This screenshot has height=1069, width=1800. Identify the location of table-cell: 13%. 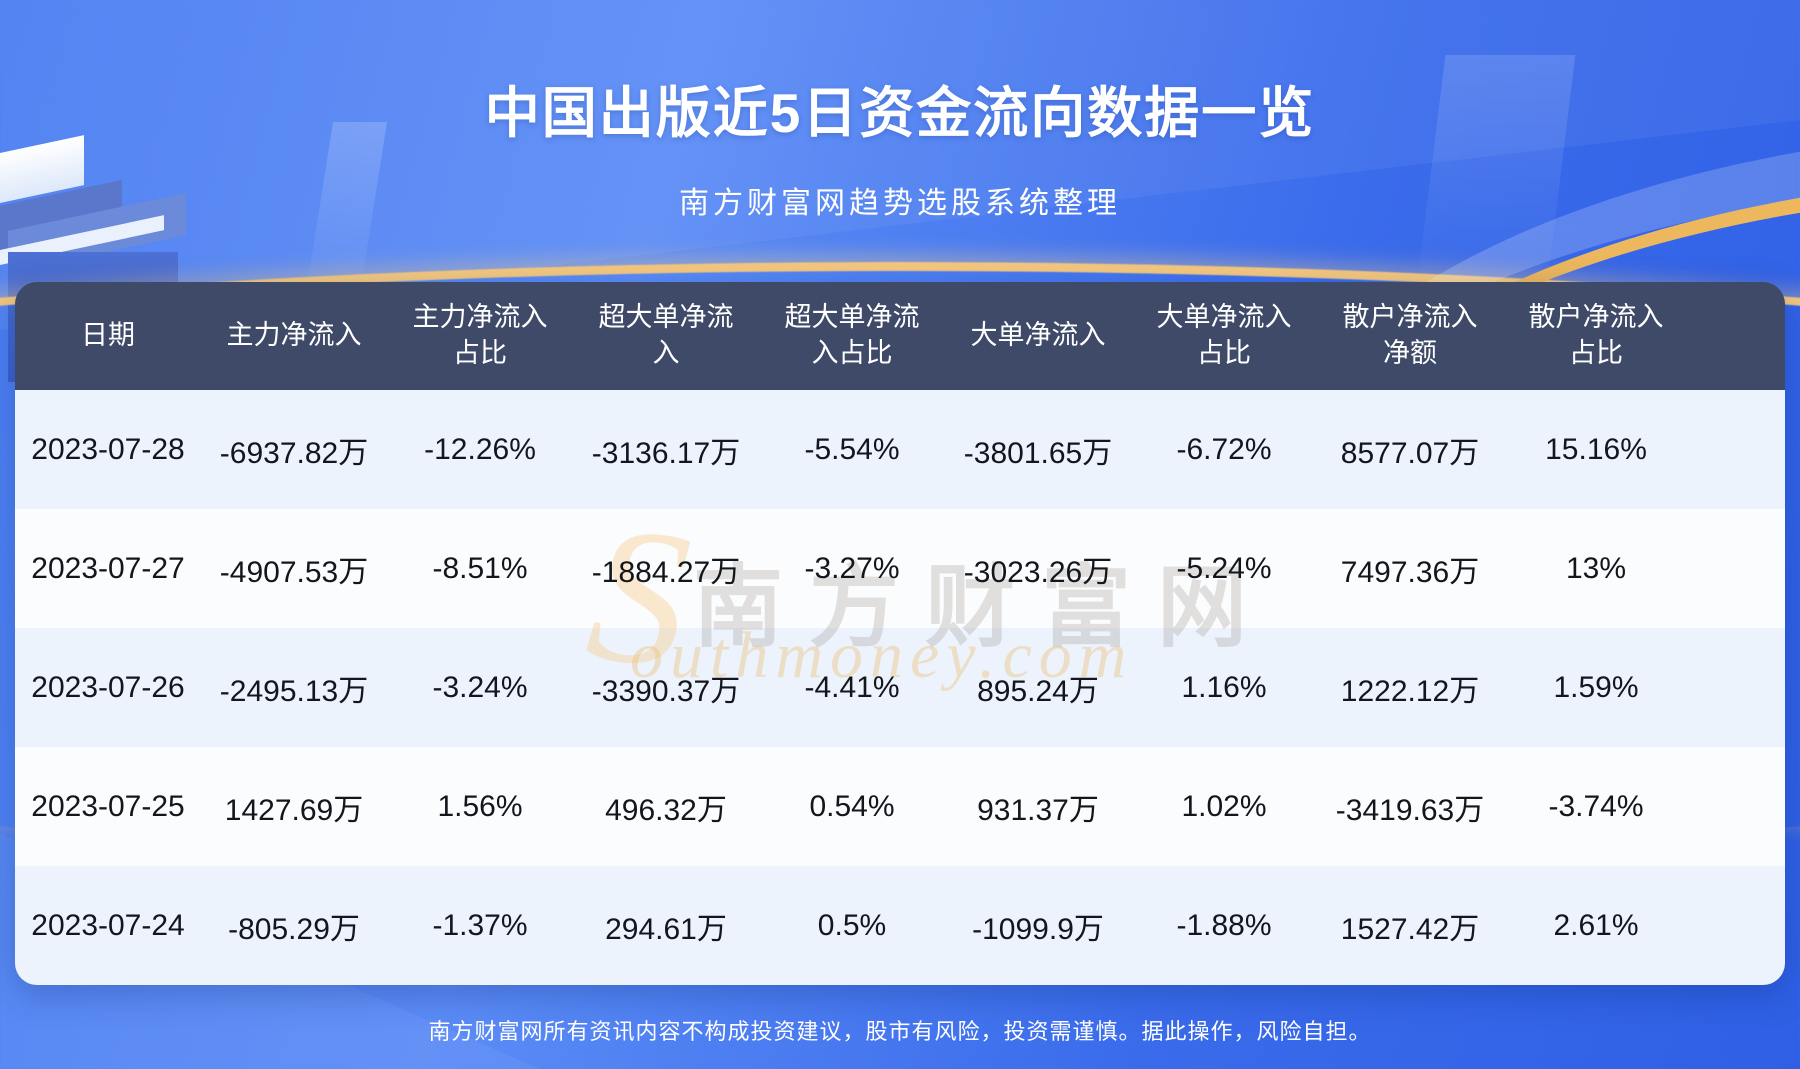
(1596, 568).